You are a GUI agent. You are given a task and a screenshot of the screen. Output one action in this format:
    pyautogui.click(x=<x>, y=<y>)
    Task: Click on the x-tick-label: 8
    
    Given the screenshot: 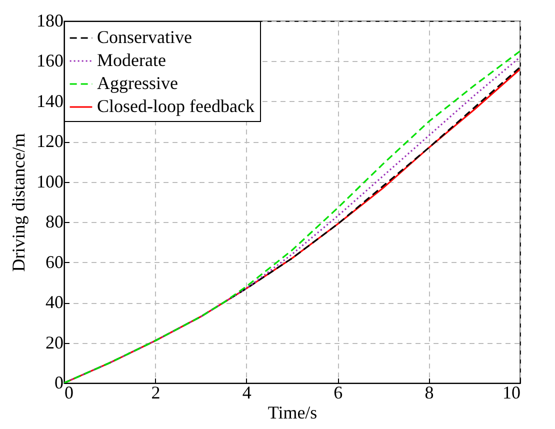 What is the action you would take?
    pyautogui.click(x=429, y=392)
    